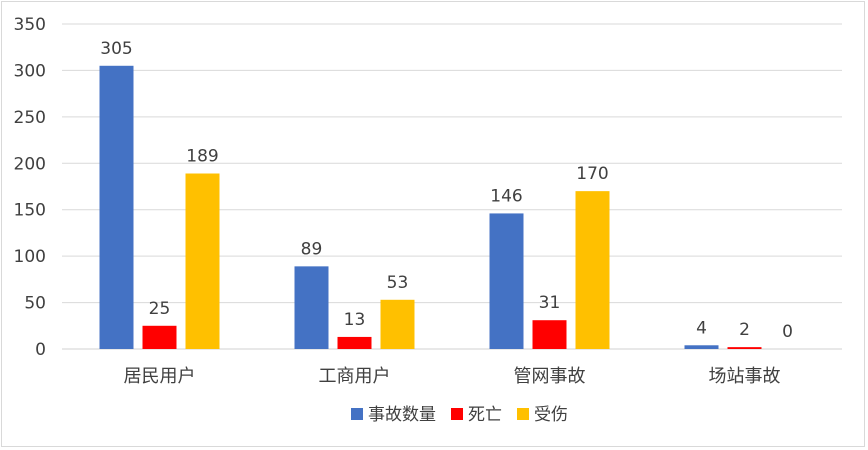 The width and height of the screenshot is (868, 450). What do you see at coordinates (550, 376) in the screenshot?
I see `x-tick-label: 管网事故` at bounding box center [550, 376].